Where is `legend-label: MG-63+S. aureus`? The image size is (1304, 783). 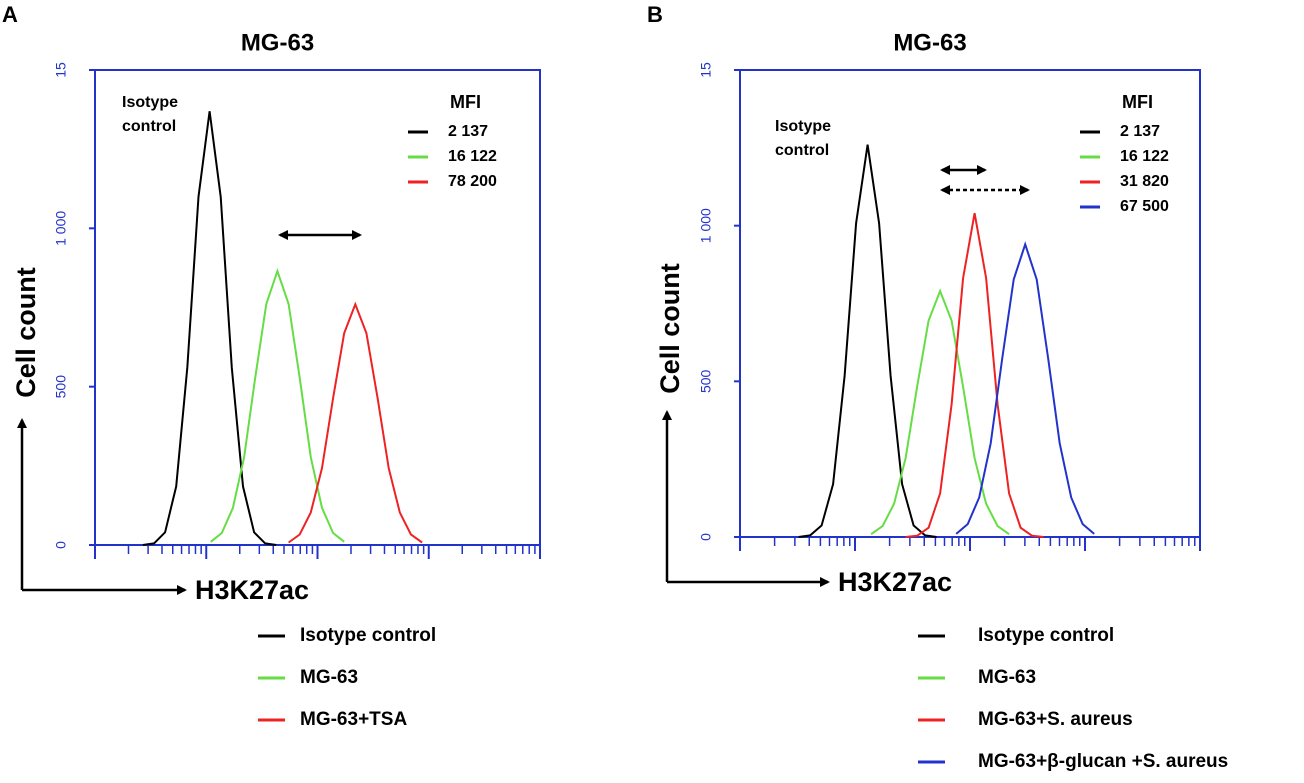
legend-label: MG-63+S. aureus is located at coordinates (1055, 719).